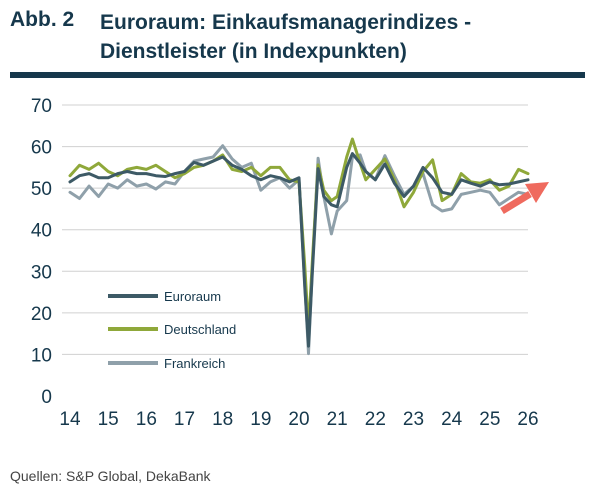  I want to click on x-tick-label: 15, so click(108, 419).